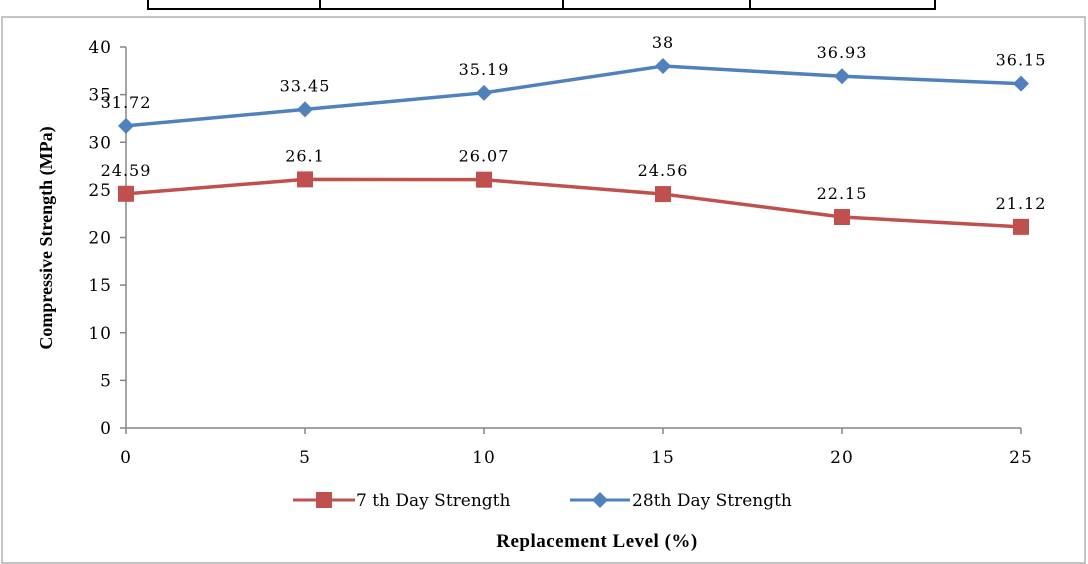 Image resolution: width=1088 pixels, height=564 pixels. Describe the element at coordinates (305, 155) in the screenshot. I see `data-label-7th-day: 26.1` at that location.